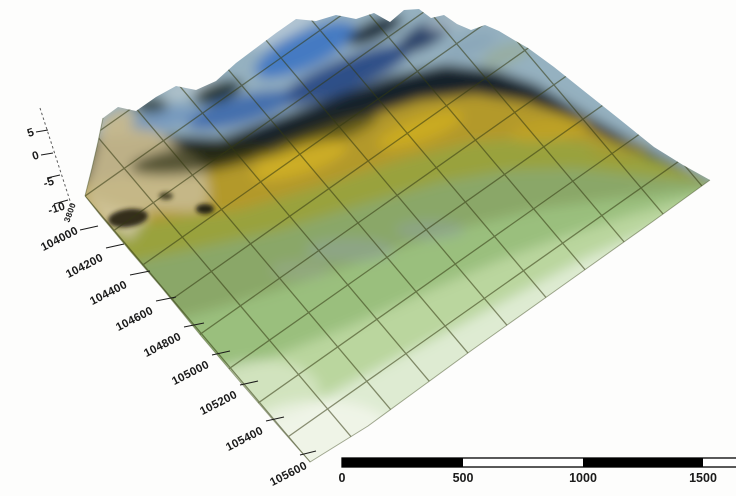 This screenshot has height=496, width=736. I want to click on scale-tick-label: 0, so click(342, 478).